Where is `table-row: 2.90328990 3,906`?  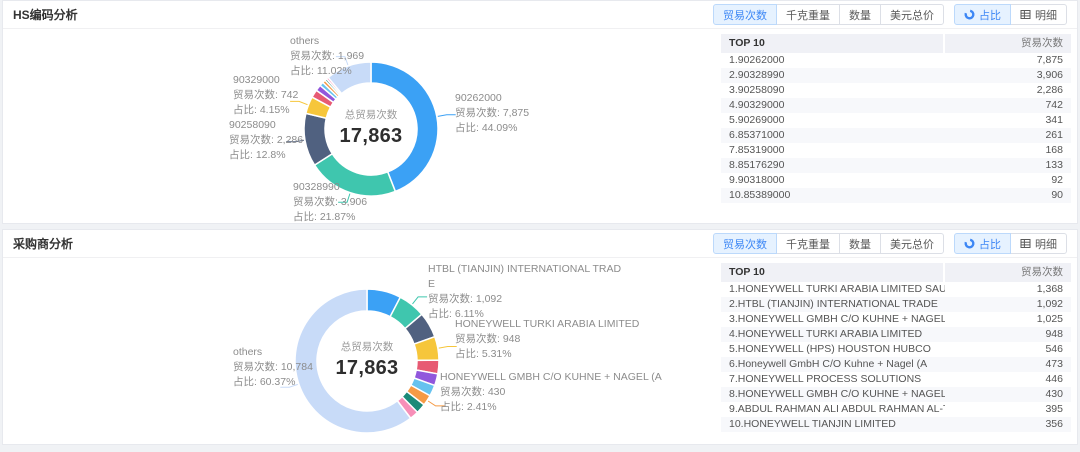 table-row: 2.90328990 3,906 is located at coordinates (896, 75).